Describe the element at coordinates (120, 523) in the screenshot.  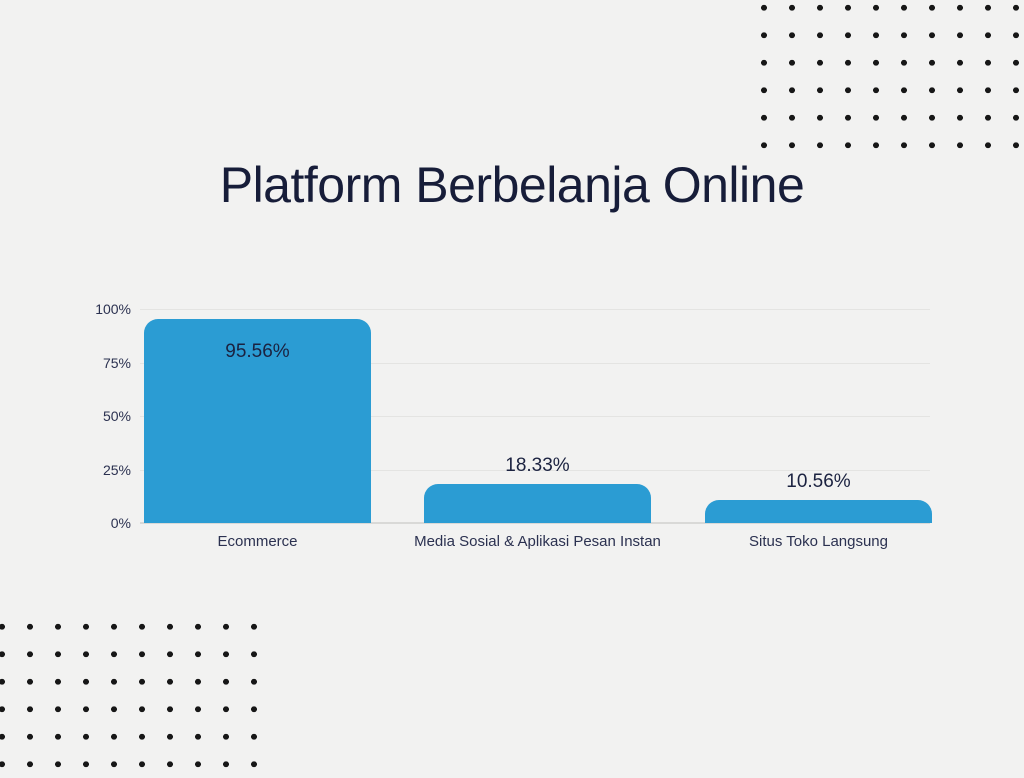
I see `y-tick-label: 0%` at that location.